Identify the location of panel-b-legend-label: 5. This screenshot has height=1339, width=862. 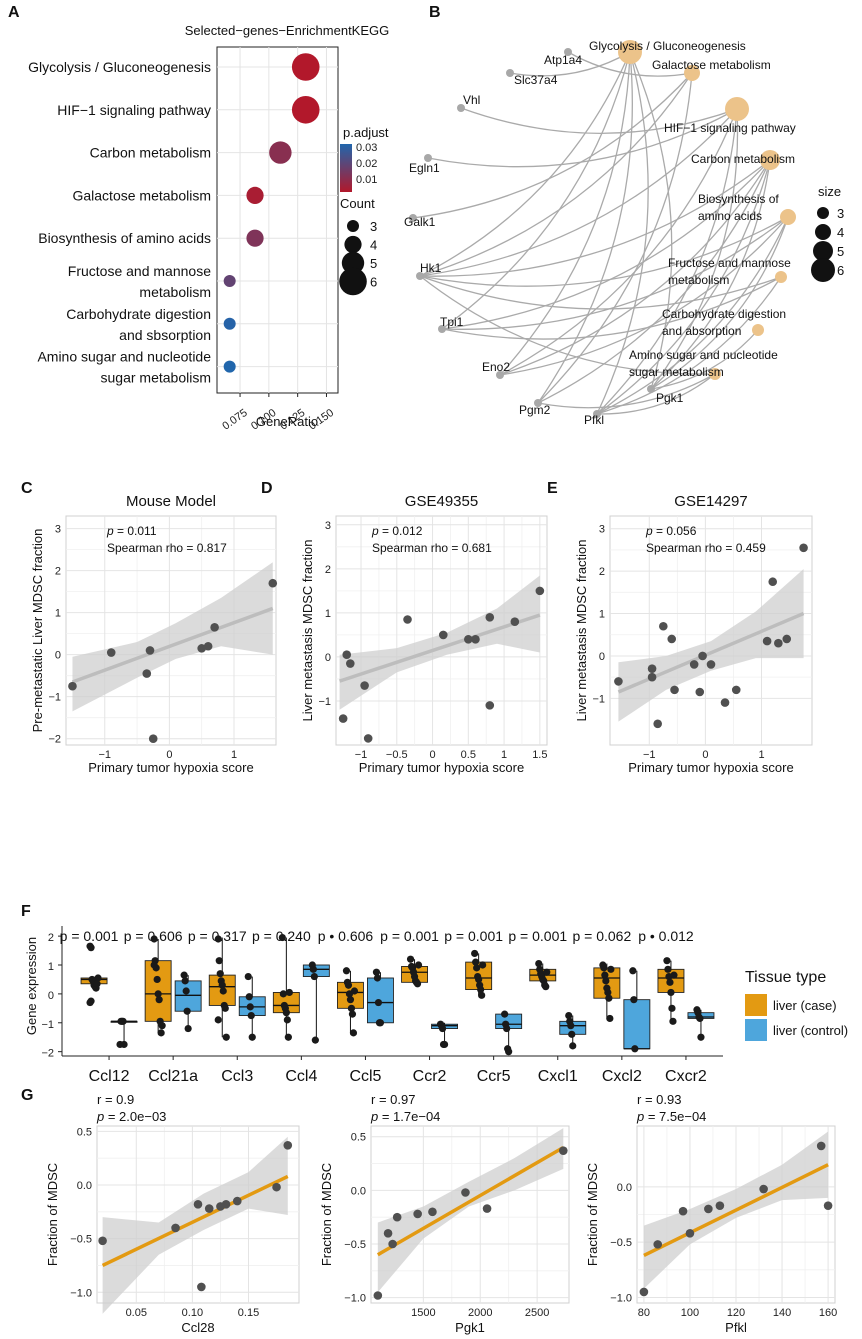
(840, 251).